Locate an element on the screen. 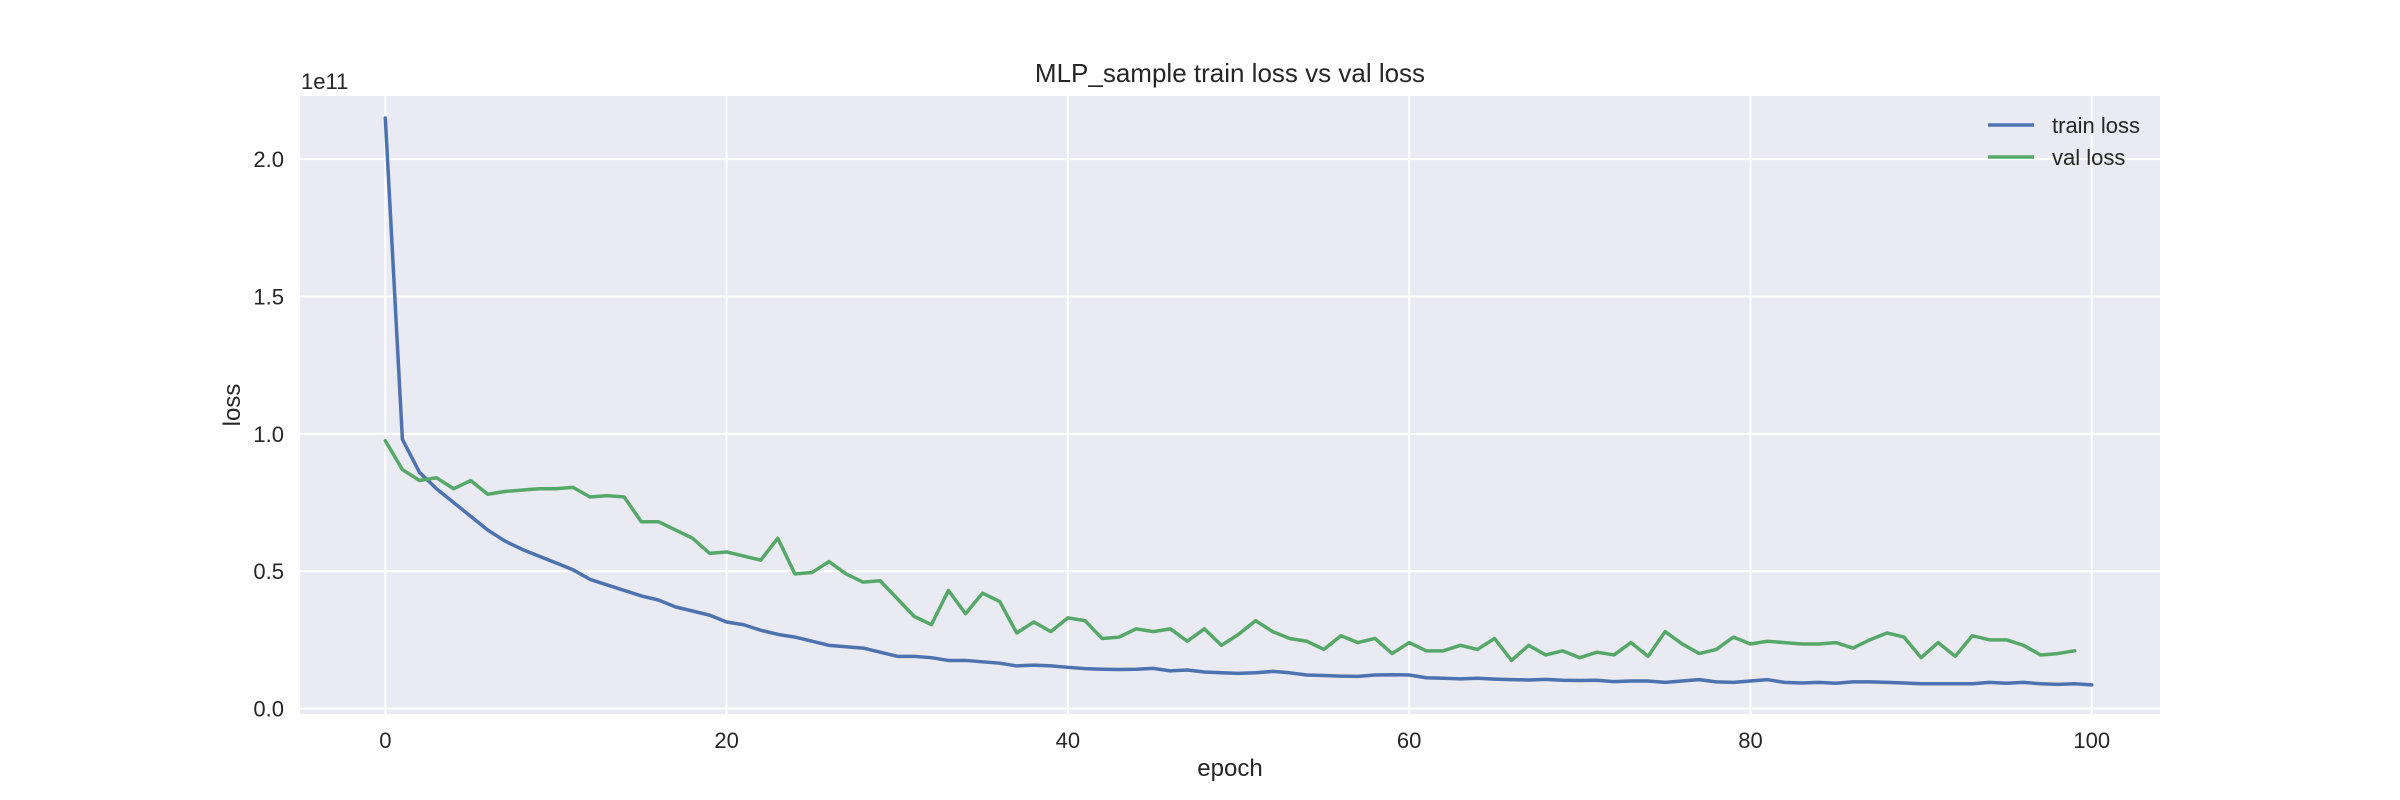  y-tick-label: 1.5 is located at coordinates (268, 297).